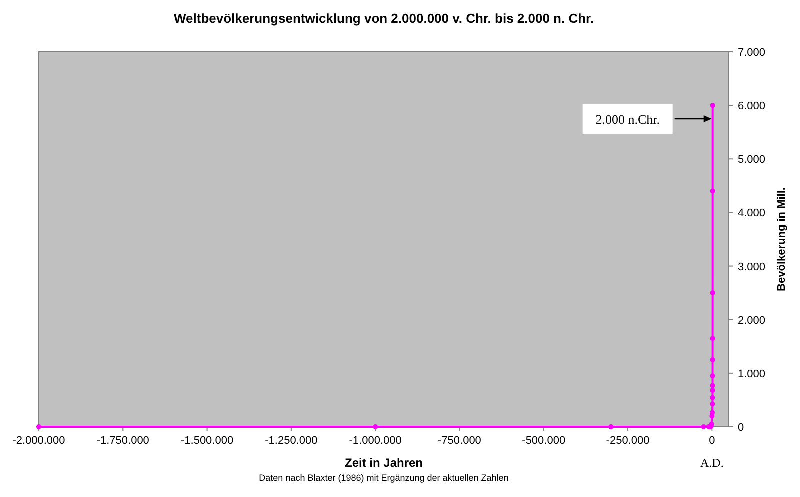 This screenshot has width=800, height=497. Describe the element at coordinates (752, 106) in the screenshot. I see `y-tick-label: 6.000` at that location.